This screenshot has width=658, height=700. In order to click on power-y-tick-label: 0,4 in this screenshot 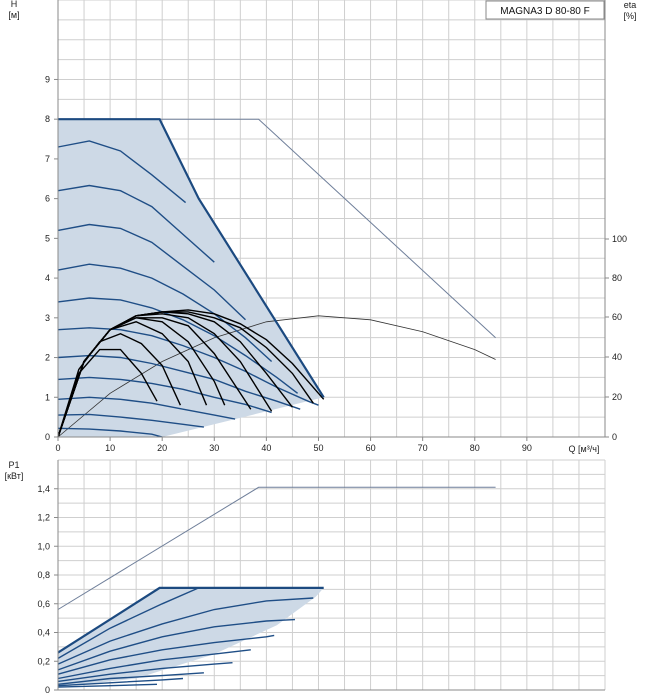, I will do `click(43, 633)`.